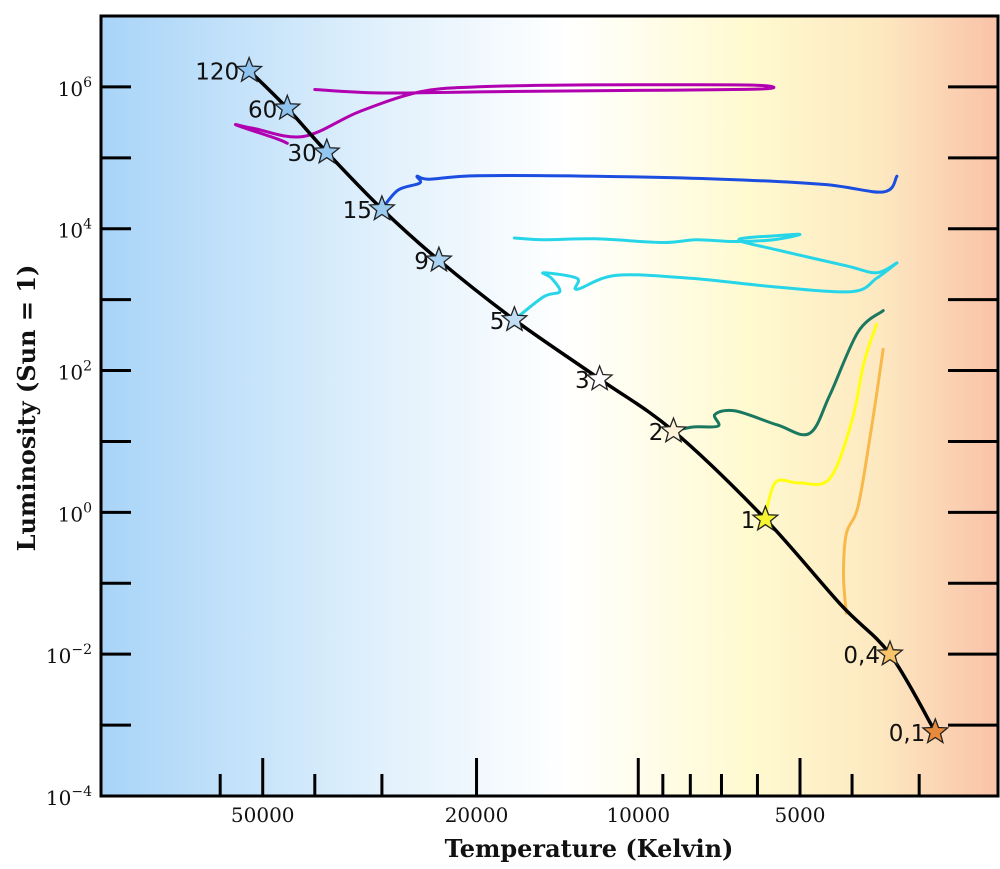  Describe the element at coordinates (800, 815) in the screenshot. I see `x-tick-label: 5000` at that location.